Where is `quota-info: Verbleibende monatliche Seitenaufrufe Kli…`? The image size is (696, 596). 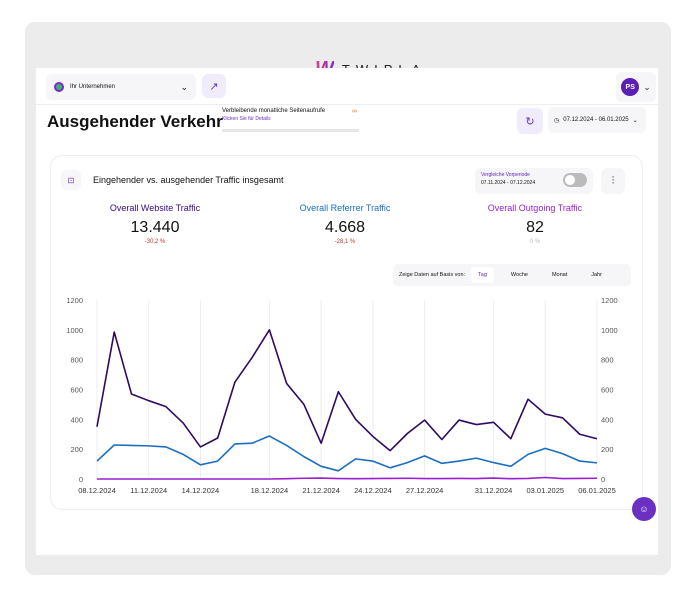 quota-info: Verbleibende monatliche Seitenaufrufe Kli… is located at coordinates (273, 115).